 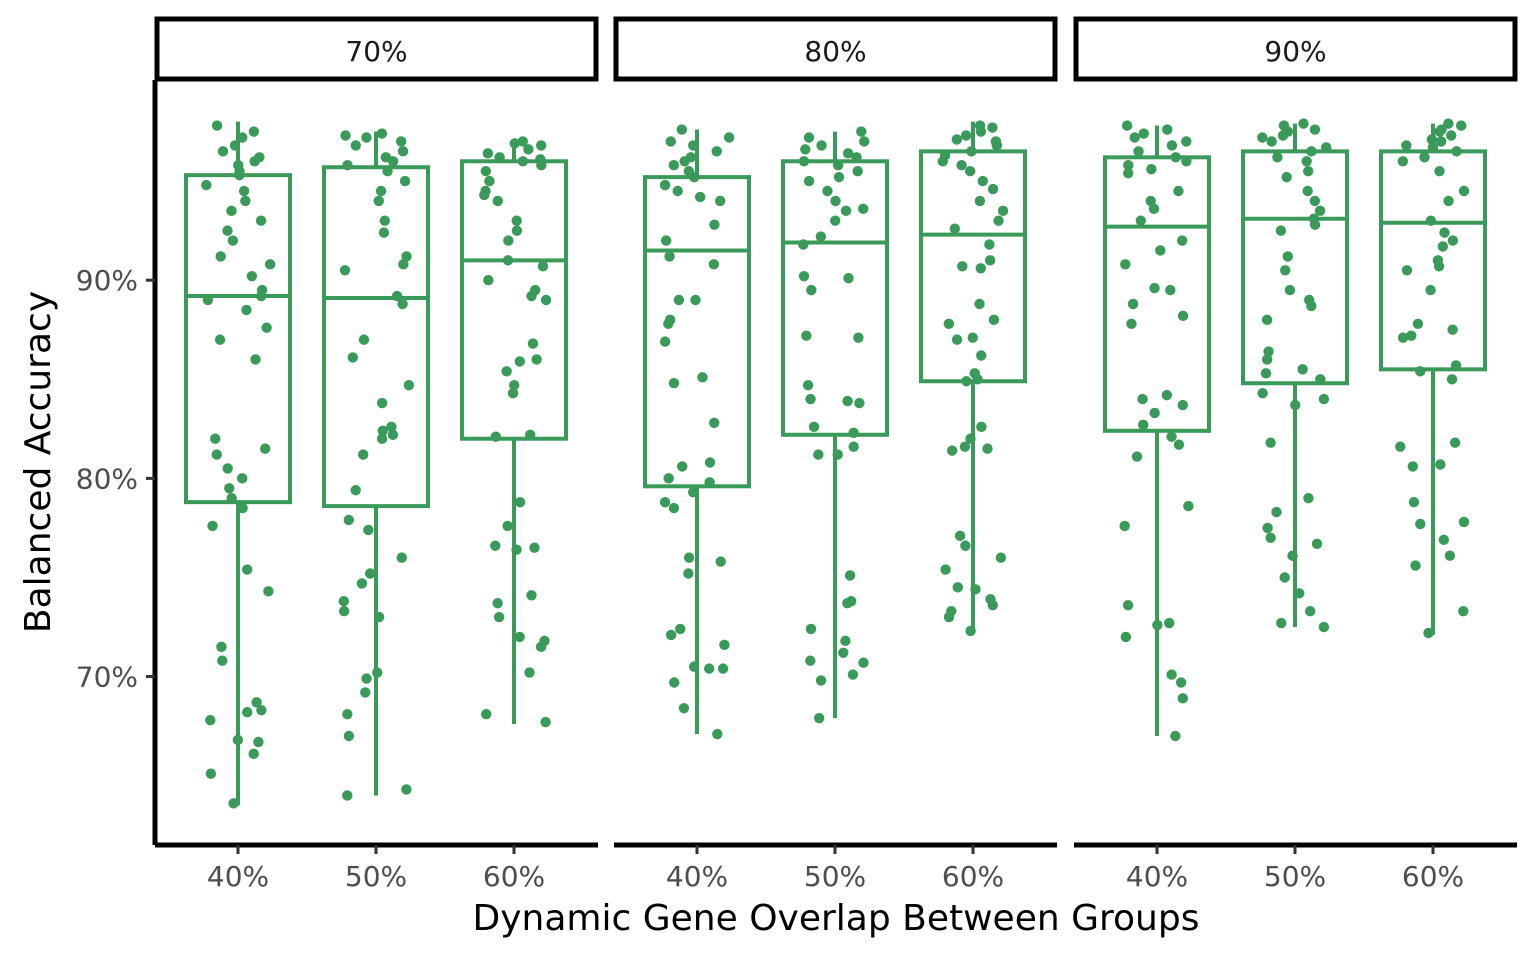 What do you see at coordinates (38, 462) in the screenshot?
I see `y-axis-title: Balanced Accuracy` at bounding box center [38, 462].